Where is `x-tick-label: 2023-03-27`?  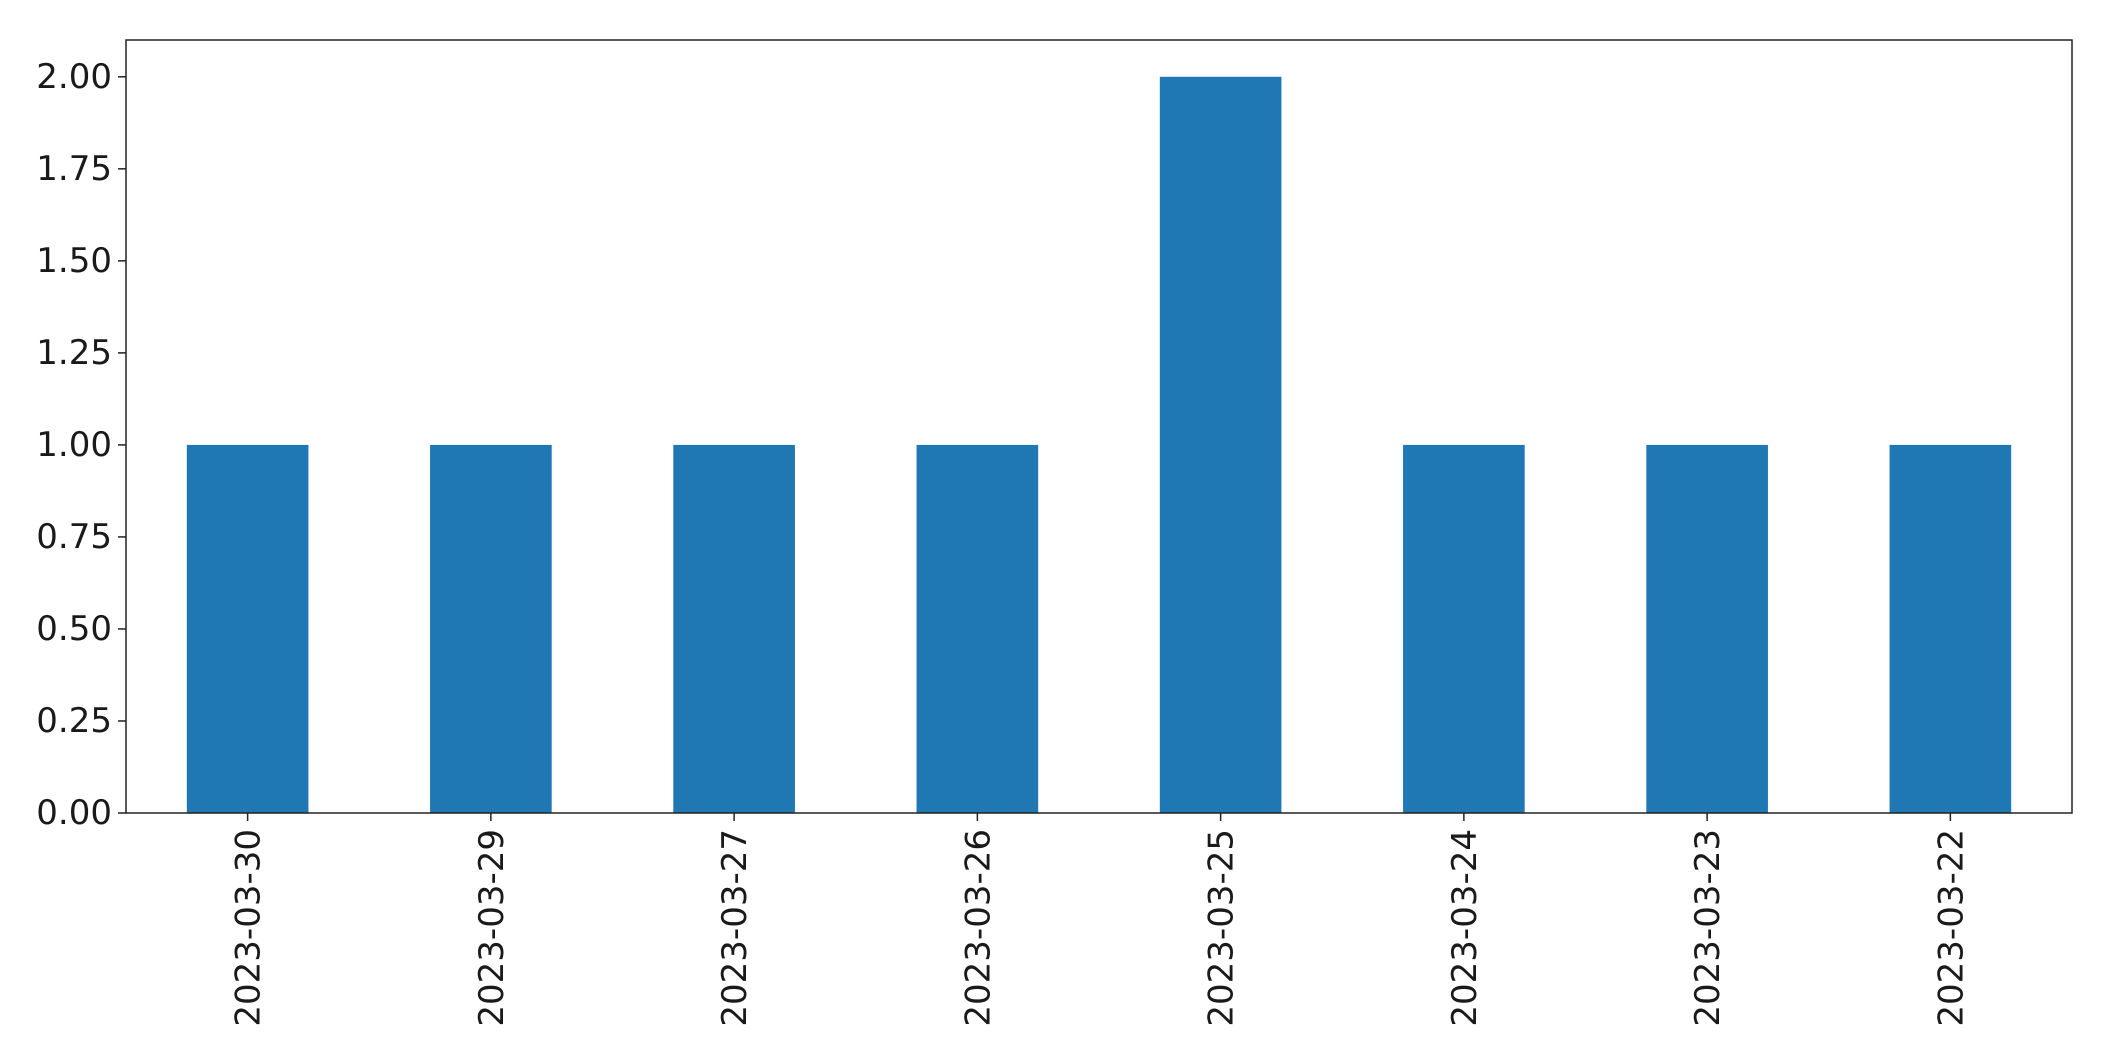
x-tick-label: 2023-03-27 is located at coordinates (735, 928).